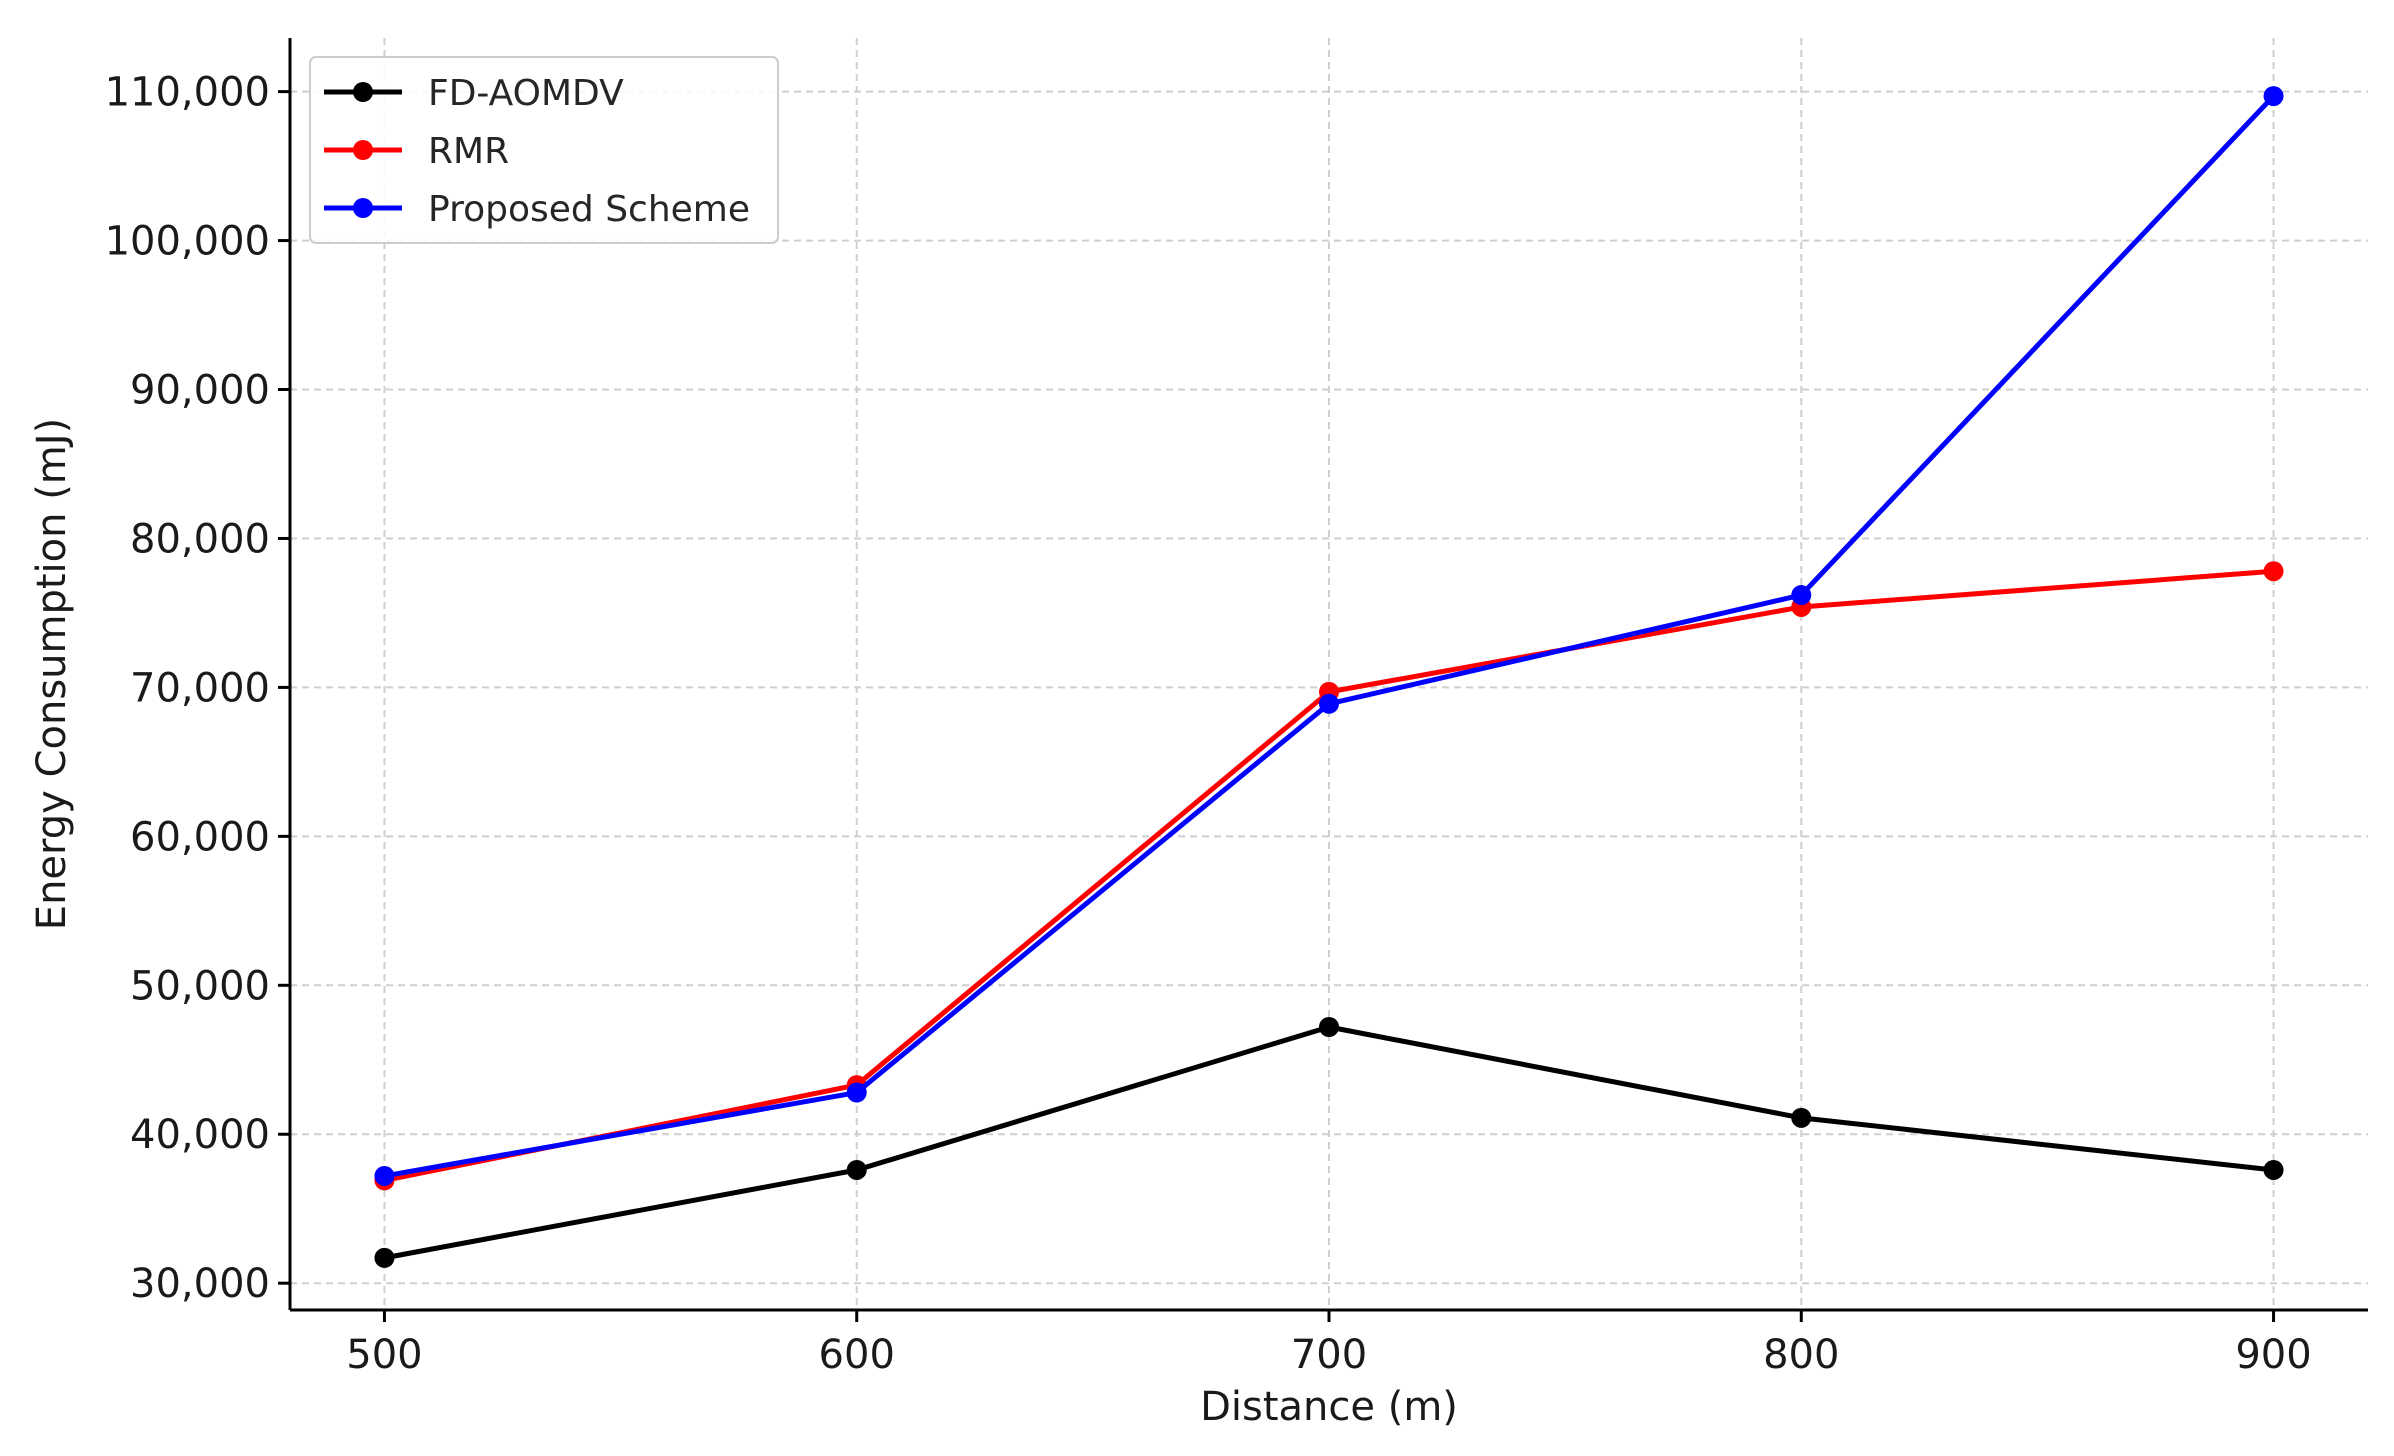 The image size is (2394, 1456). I want to click on x-tick-label: 900, so click(2273, 1355).